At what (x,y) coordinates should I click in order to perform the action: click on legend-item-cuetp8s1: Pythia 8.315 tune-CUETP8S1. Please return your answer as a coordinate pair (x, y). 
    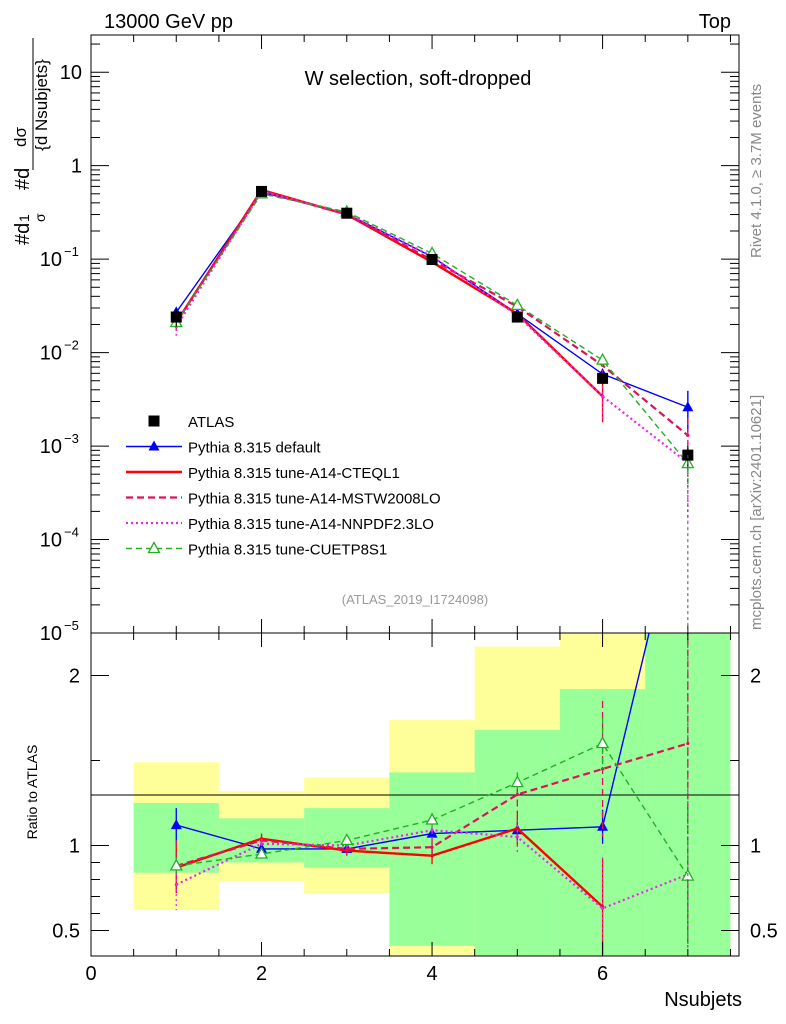
    Looking at the image, I should click on (256, 550).